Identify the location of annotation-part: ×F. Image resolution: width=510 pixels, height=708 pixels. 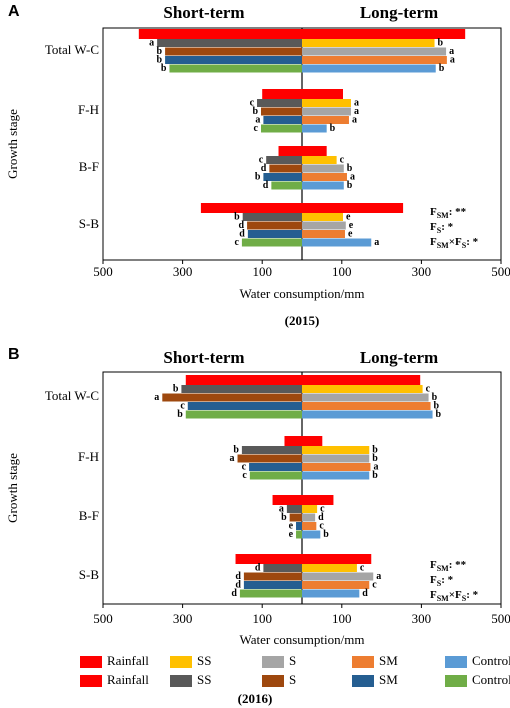
(455, 595).